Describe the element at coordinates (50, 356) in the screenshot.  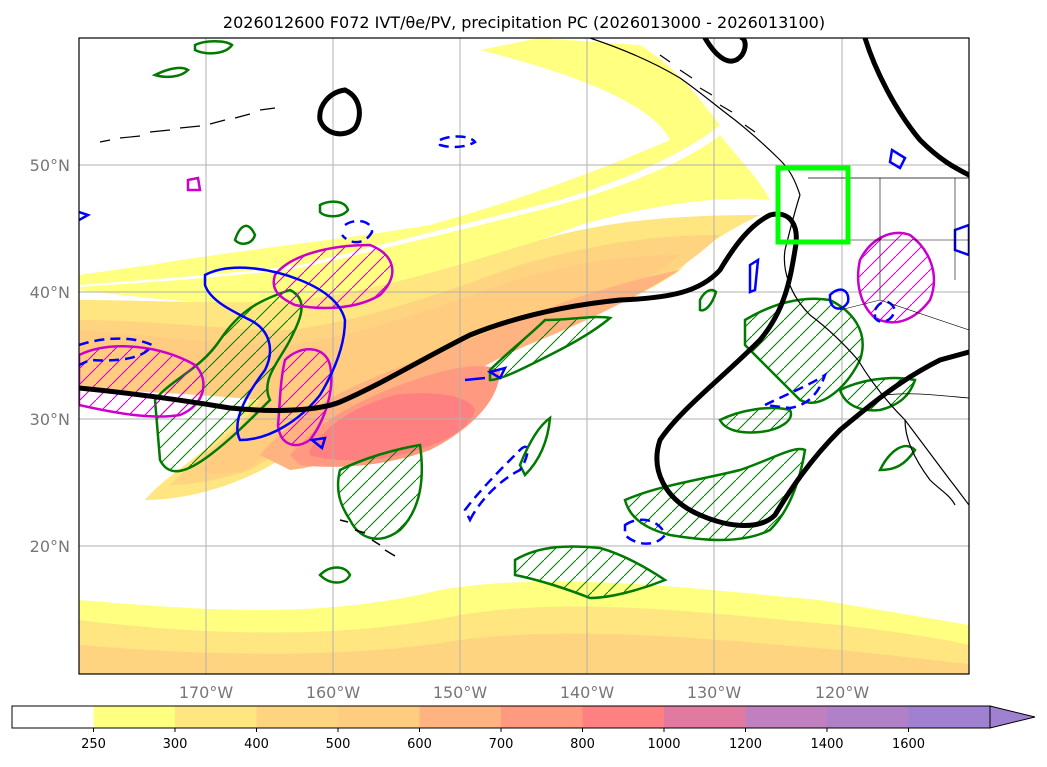
I see `lat-tick-labels: 50°N 40°N 30°N 20°N` at that location.